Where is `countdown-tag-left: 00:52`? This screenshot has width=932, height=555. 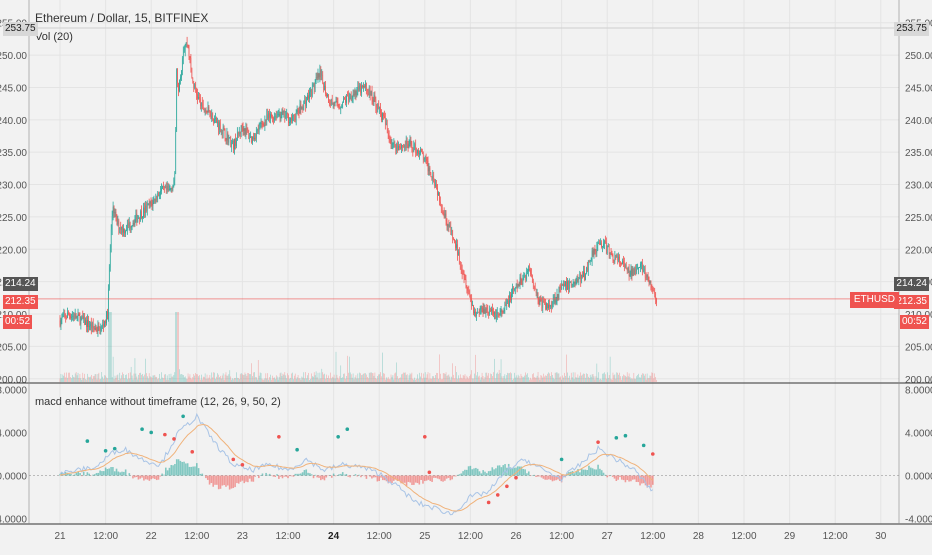
countdown-tag-left: 00:52 is located at coordinates (17, 322).